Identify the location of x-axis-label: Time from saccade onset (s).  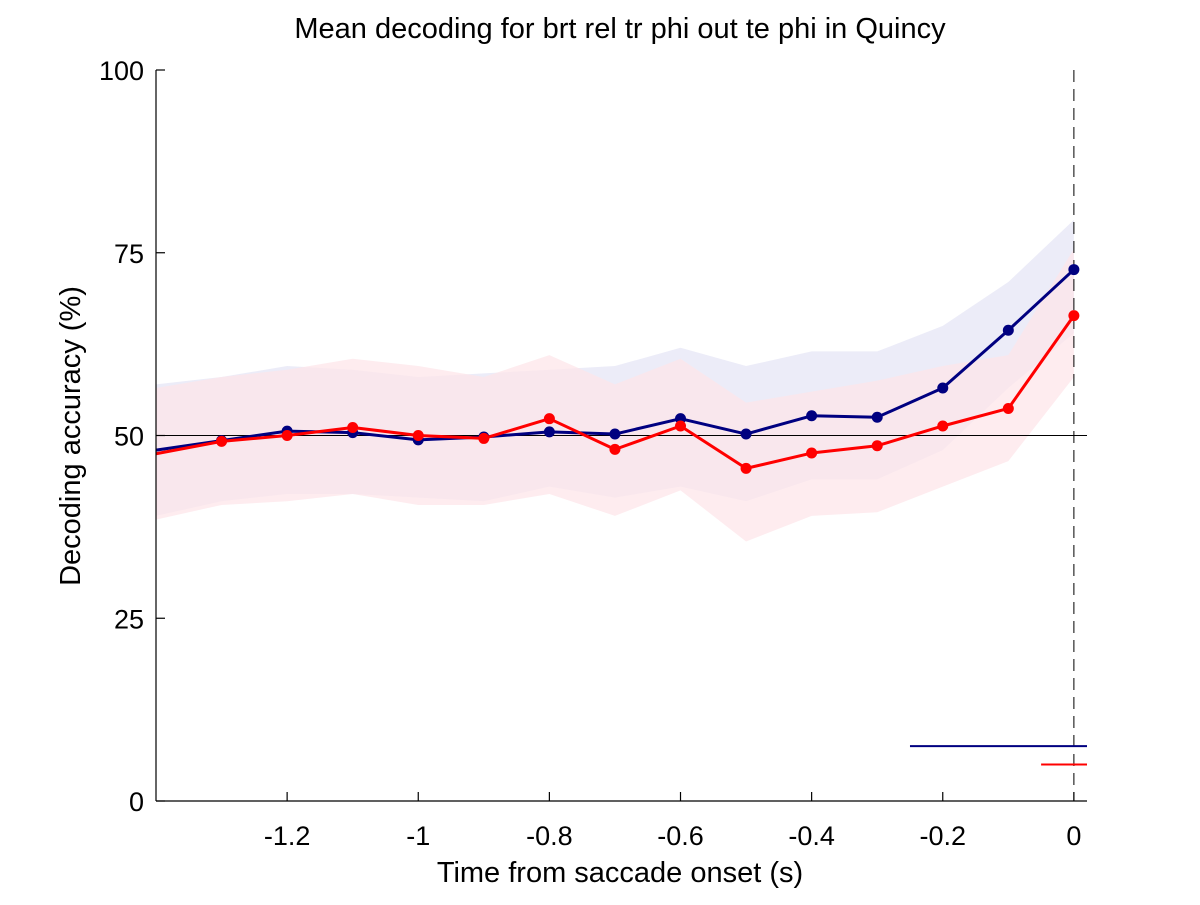
(620, 873).